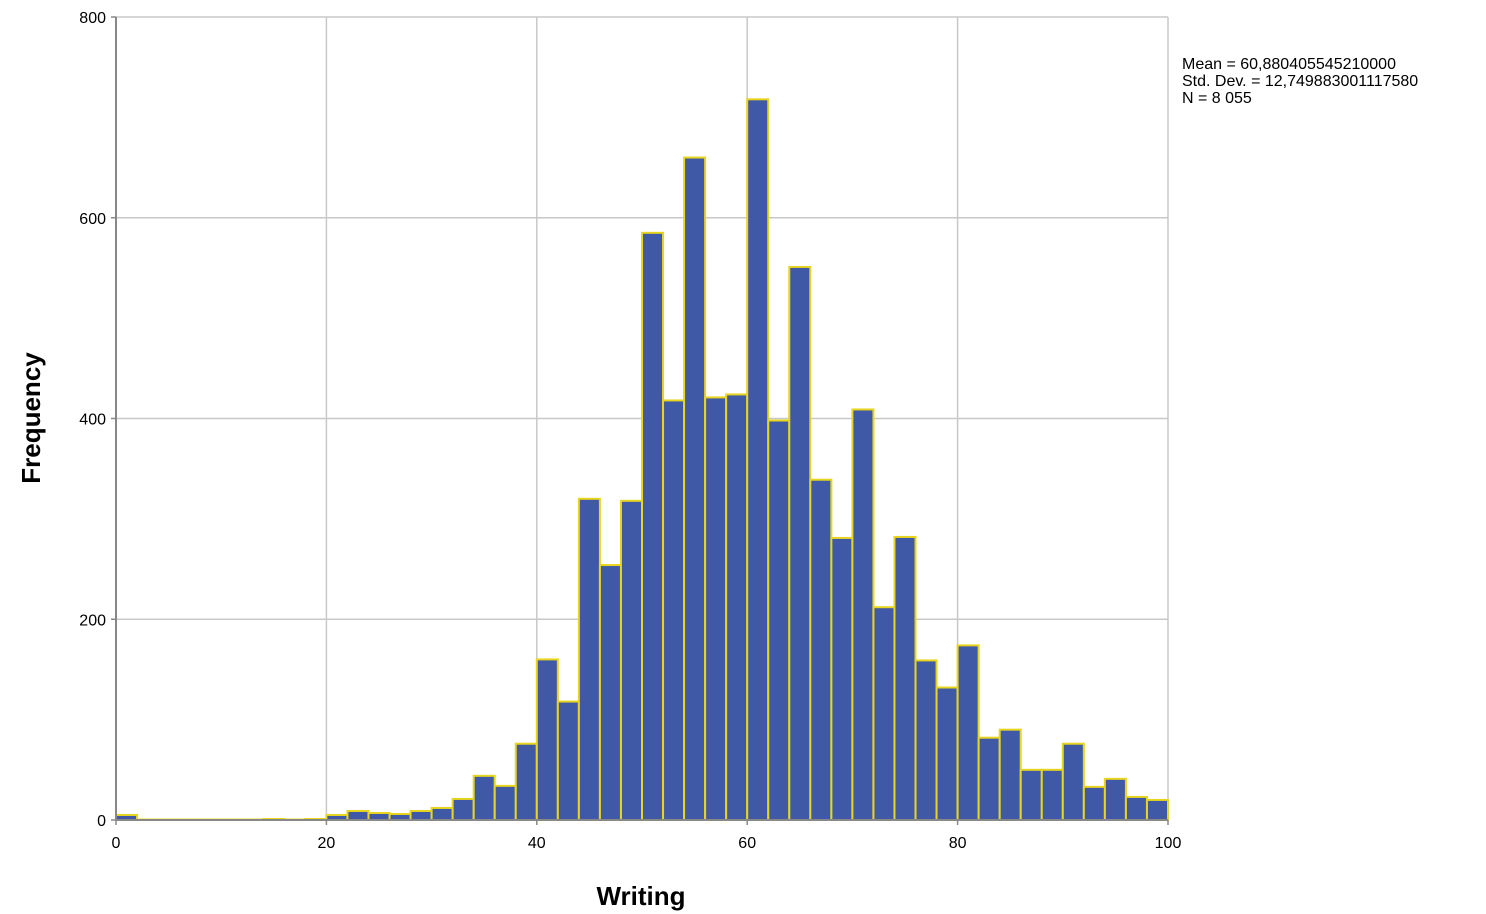 The width and height of the screenshot is (1486, 914). What do you see at coordinates (92, 18) in the screenshot?
I see `y-tick-label: 800` at bounding box center [92, 18].